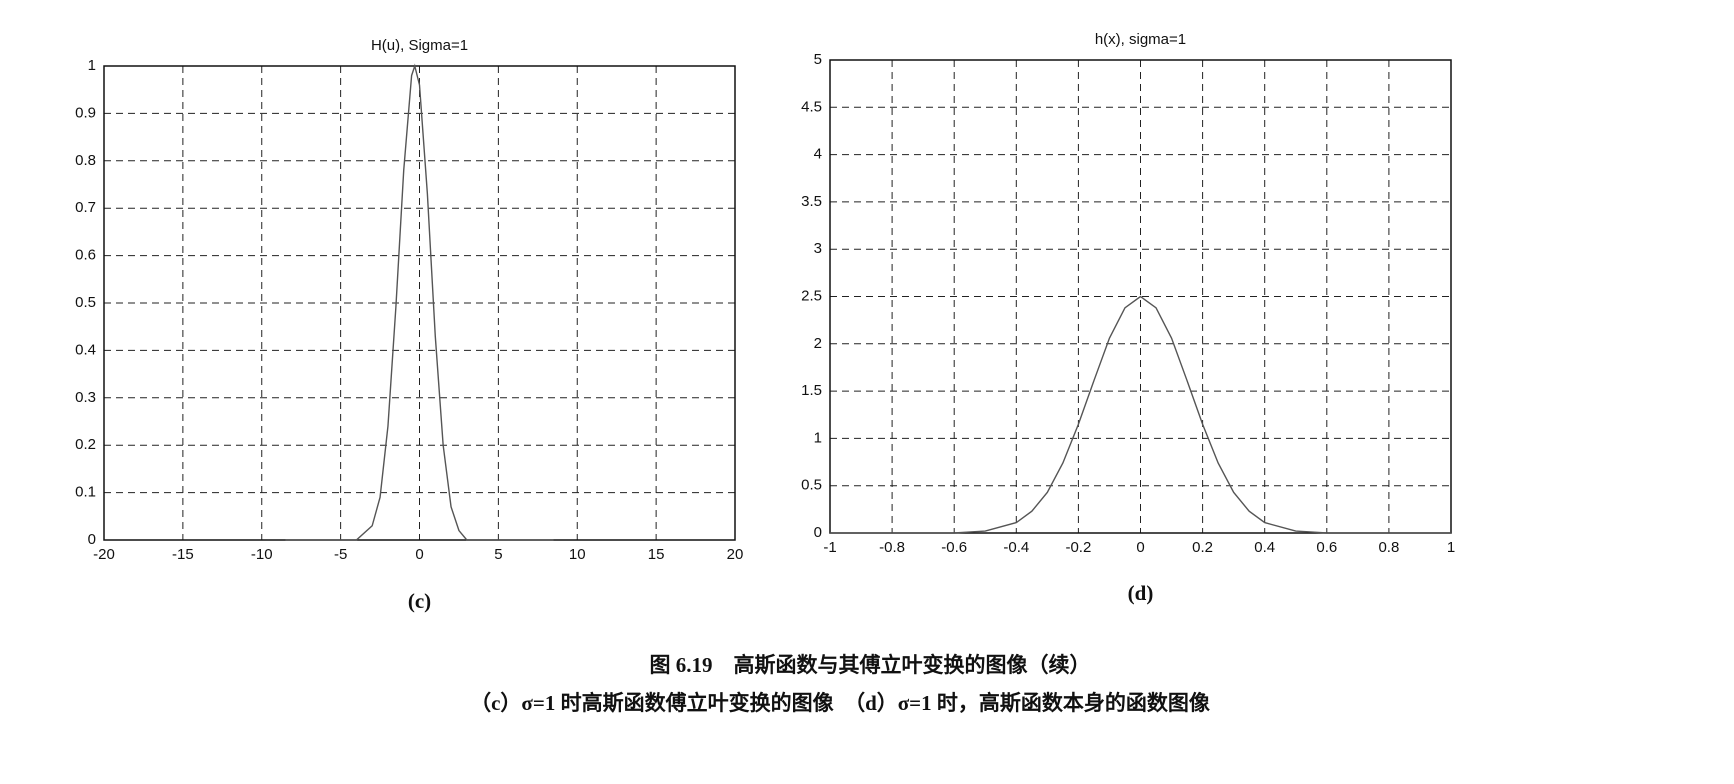 The image size is (1734, 784). Describe the element at coordinates (811, 201) in the screenshot. I see `y-tick-label: 3.5` at that location.